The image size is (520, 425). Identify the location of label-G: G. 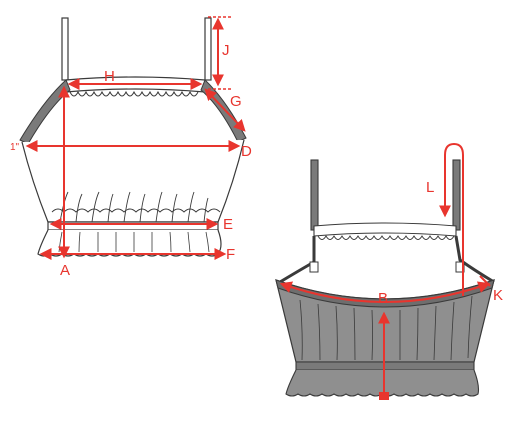
(236, 101).